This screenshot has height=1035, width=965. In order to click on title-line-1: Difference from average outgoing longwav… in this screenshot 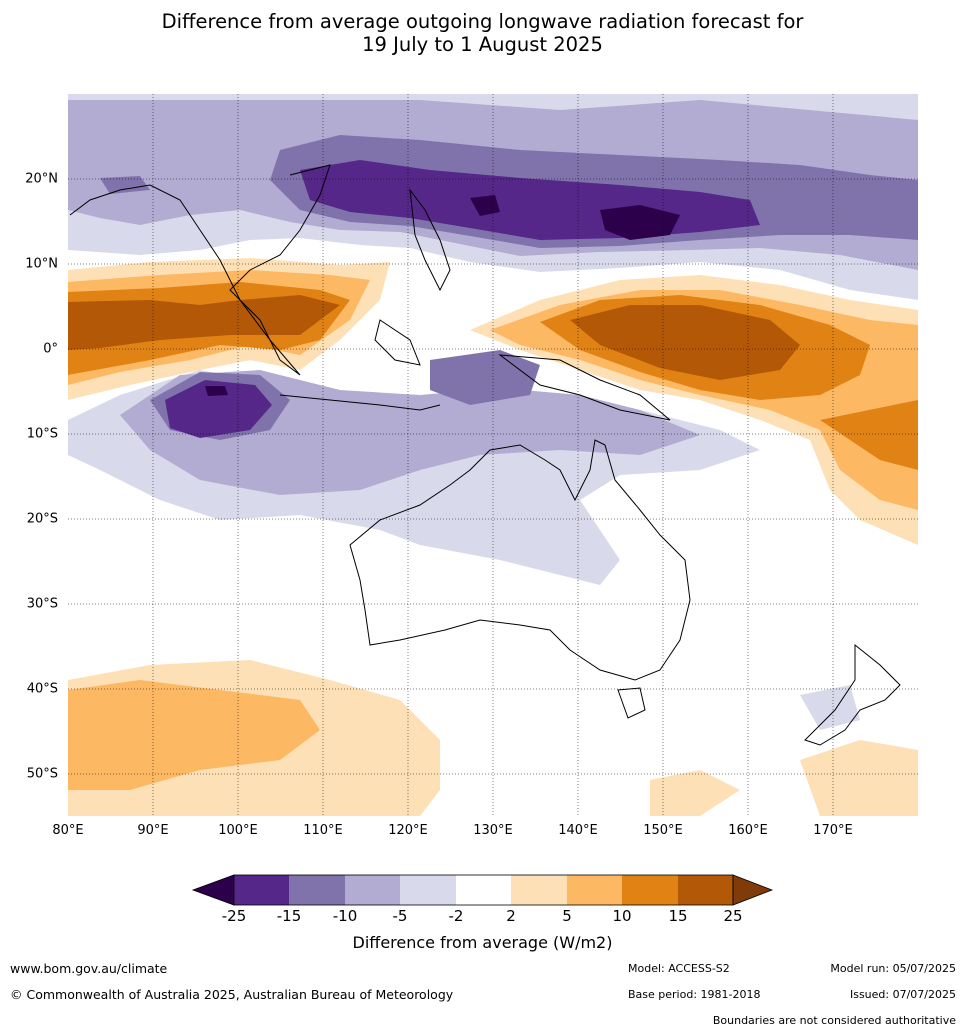, I will do `click(482, 21)`.